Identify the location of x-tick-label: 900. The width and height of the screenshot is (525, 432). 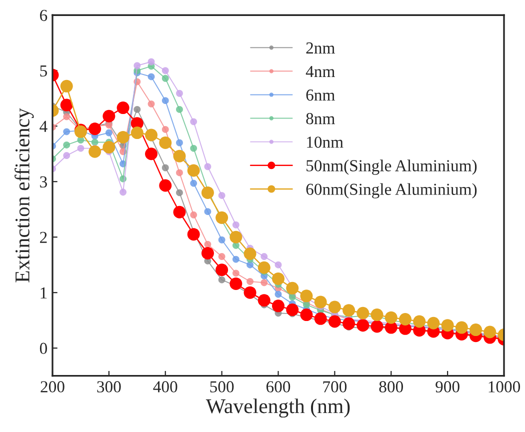
(448, 386).